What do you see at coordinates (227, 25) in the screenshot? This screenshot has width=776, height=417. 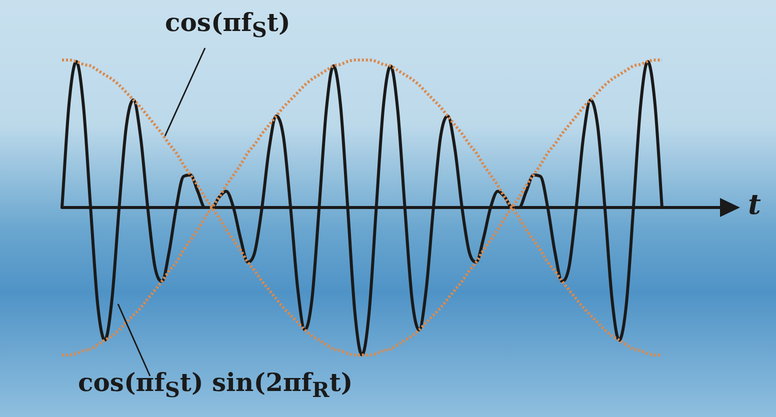 I see `text: cos(πf$_{S}$t)` at bounding box center [227, 25].